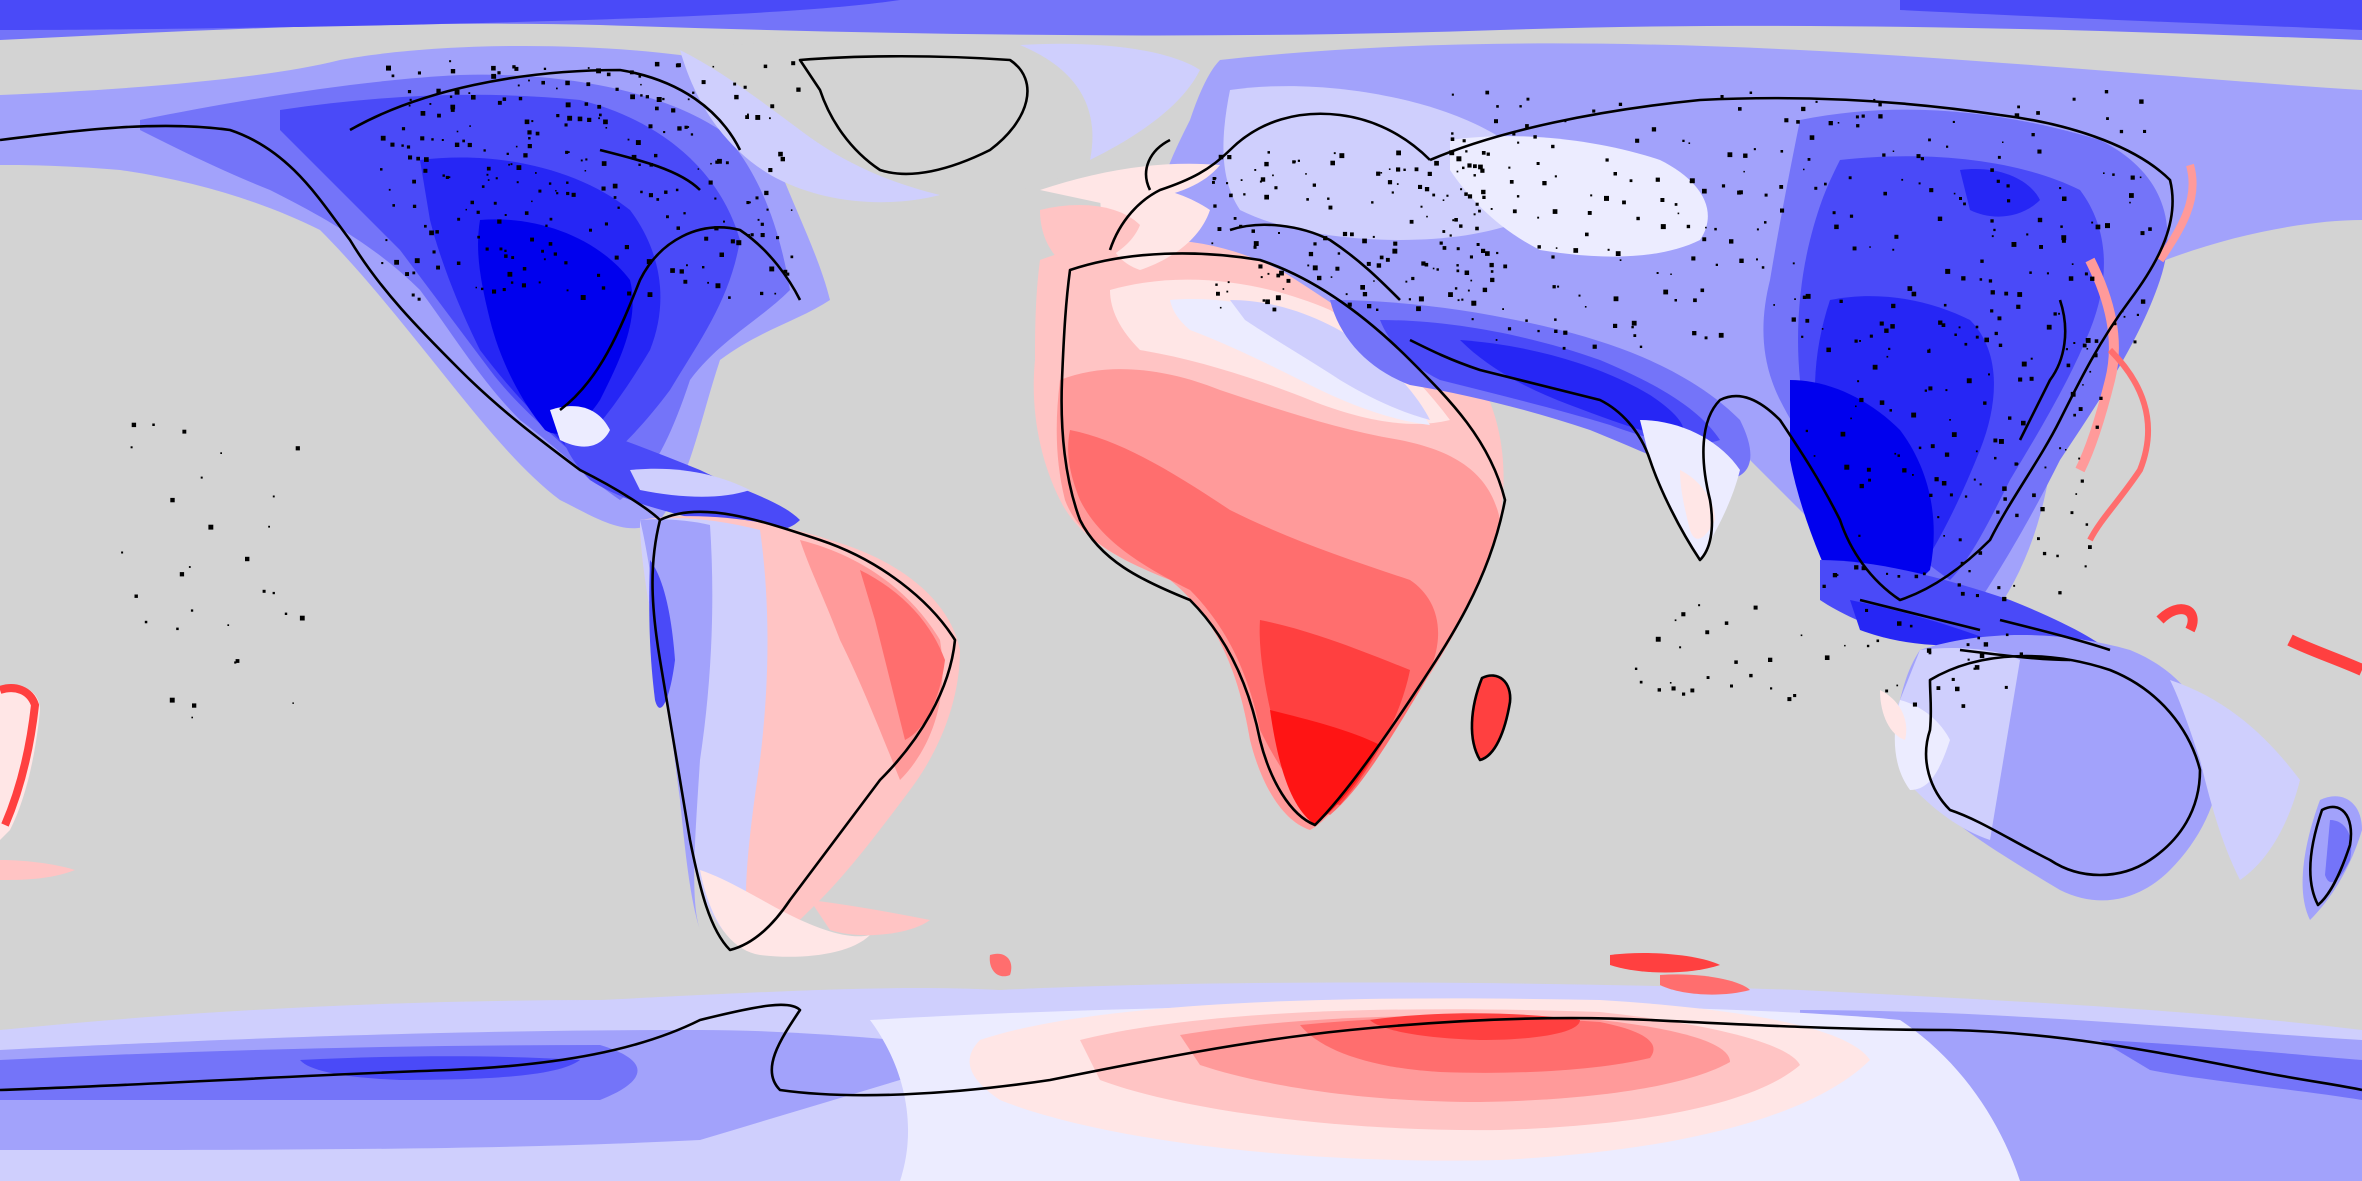 This screenshot has width=2362, height=1181. Describe the element at coordinates (804, 731) in the screenshot. I see `south-america-coast` at that location.